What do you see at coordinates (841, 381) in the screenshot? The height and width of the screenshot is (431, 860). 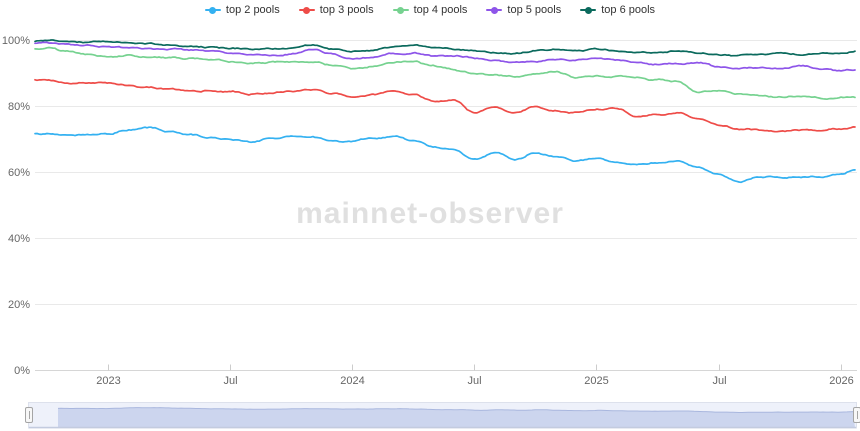 I see `x-axis-label: 2026` at bounding box center [841, 381].